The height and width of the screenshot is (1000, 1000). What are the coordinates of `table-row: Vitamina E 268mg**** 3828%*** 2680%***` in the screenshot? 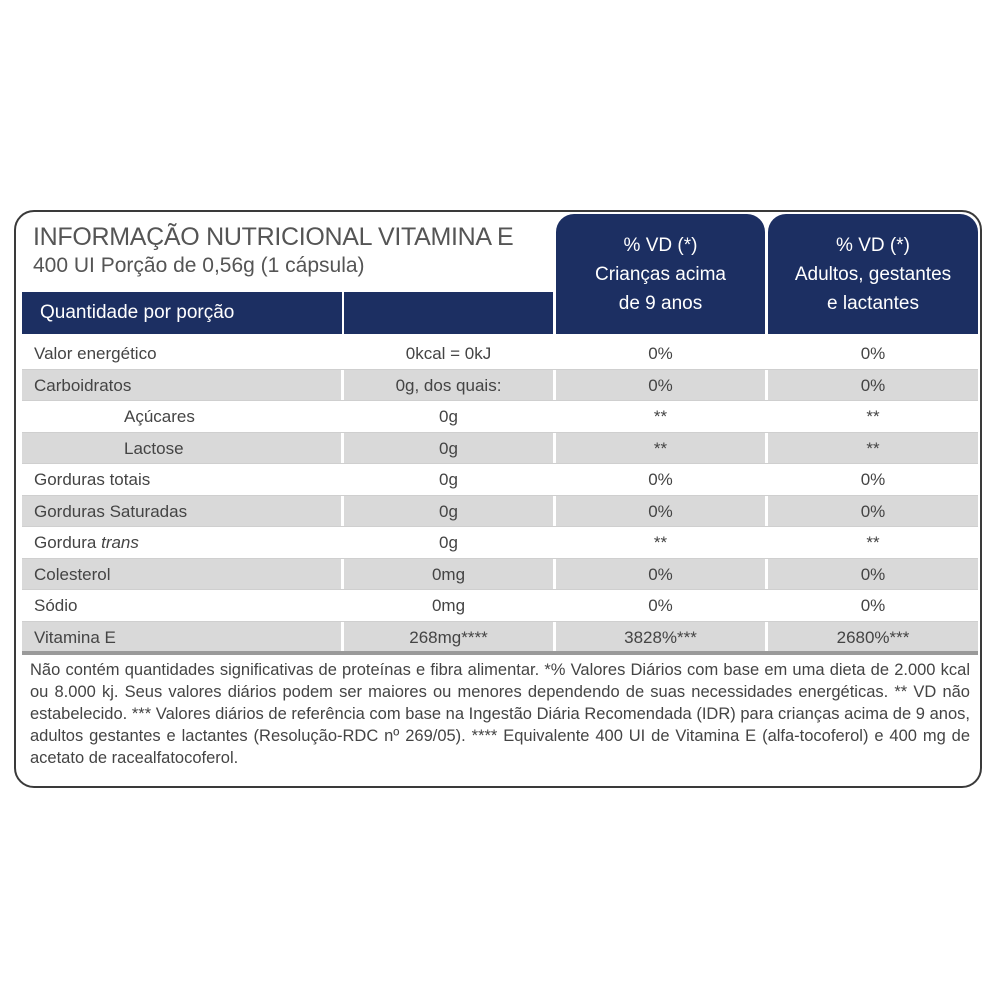 It's located at (500, 638).